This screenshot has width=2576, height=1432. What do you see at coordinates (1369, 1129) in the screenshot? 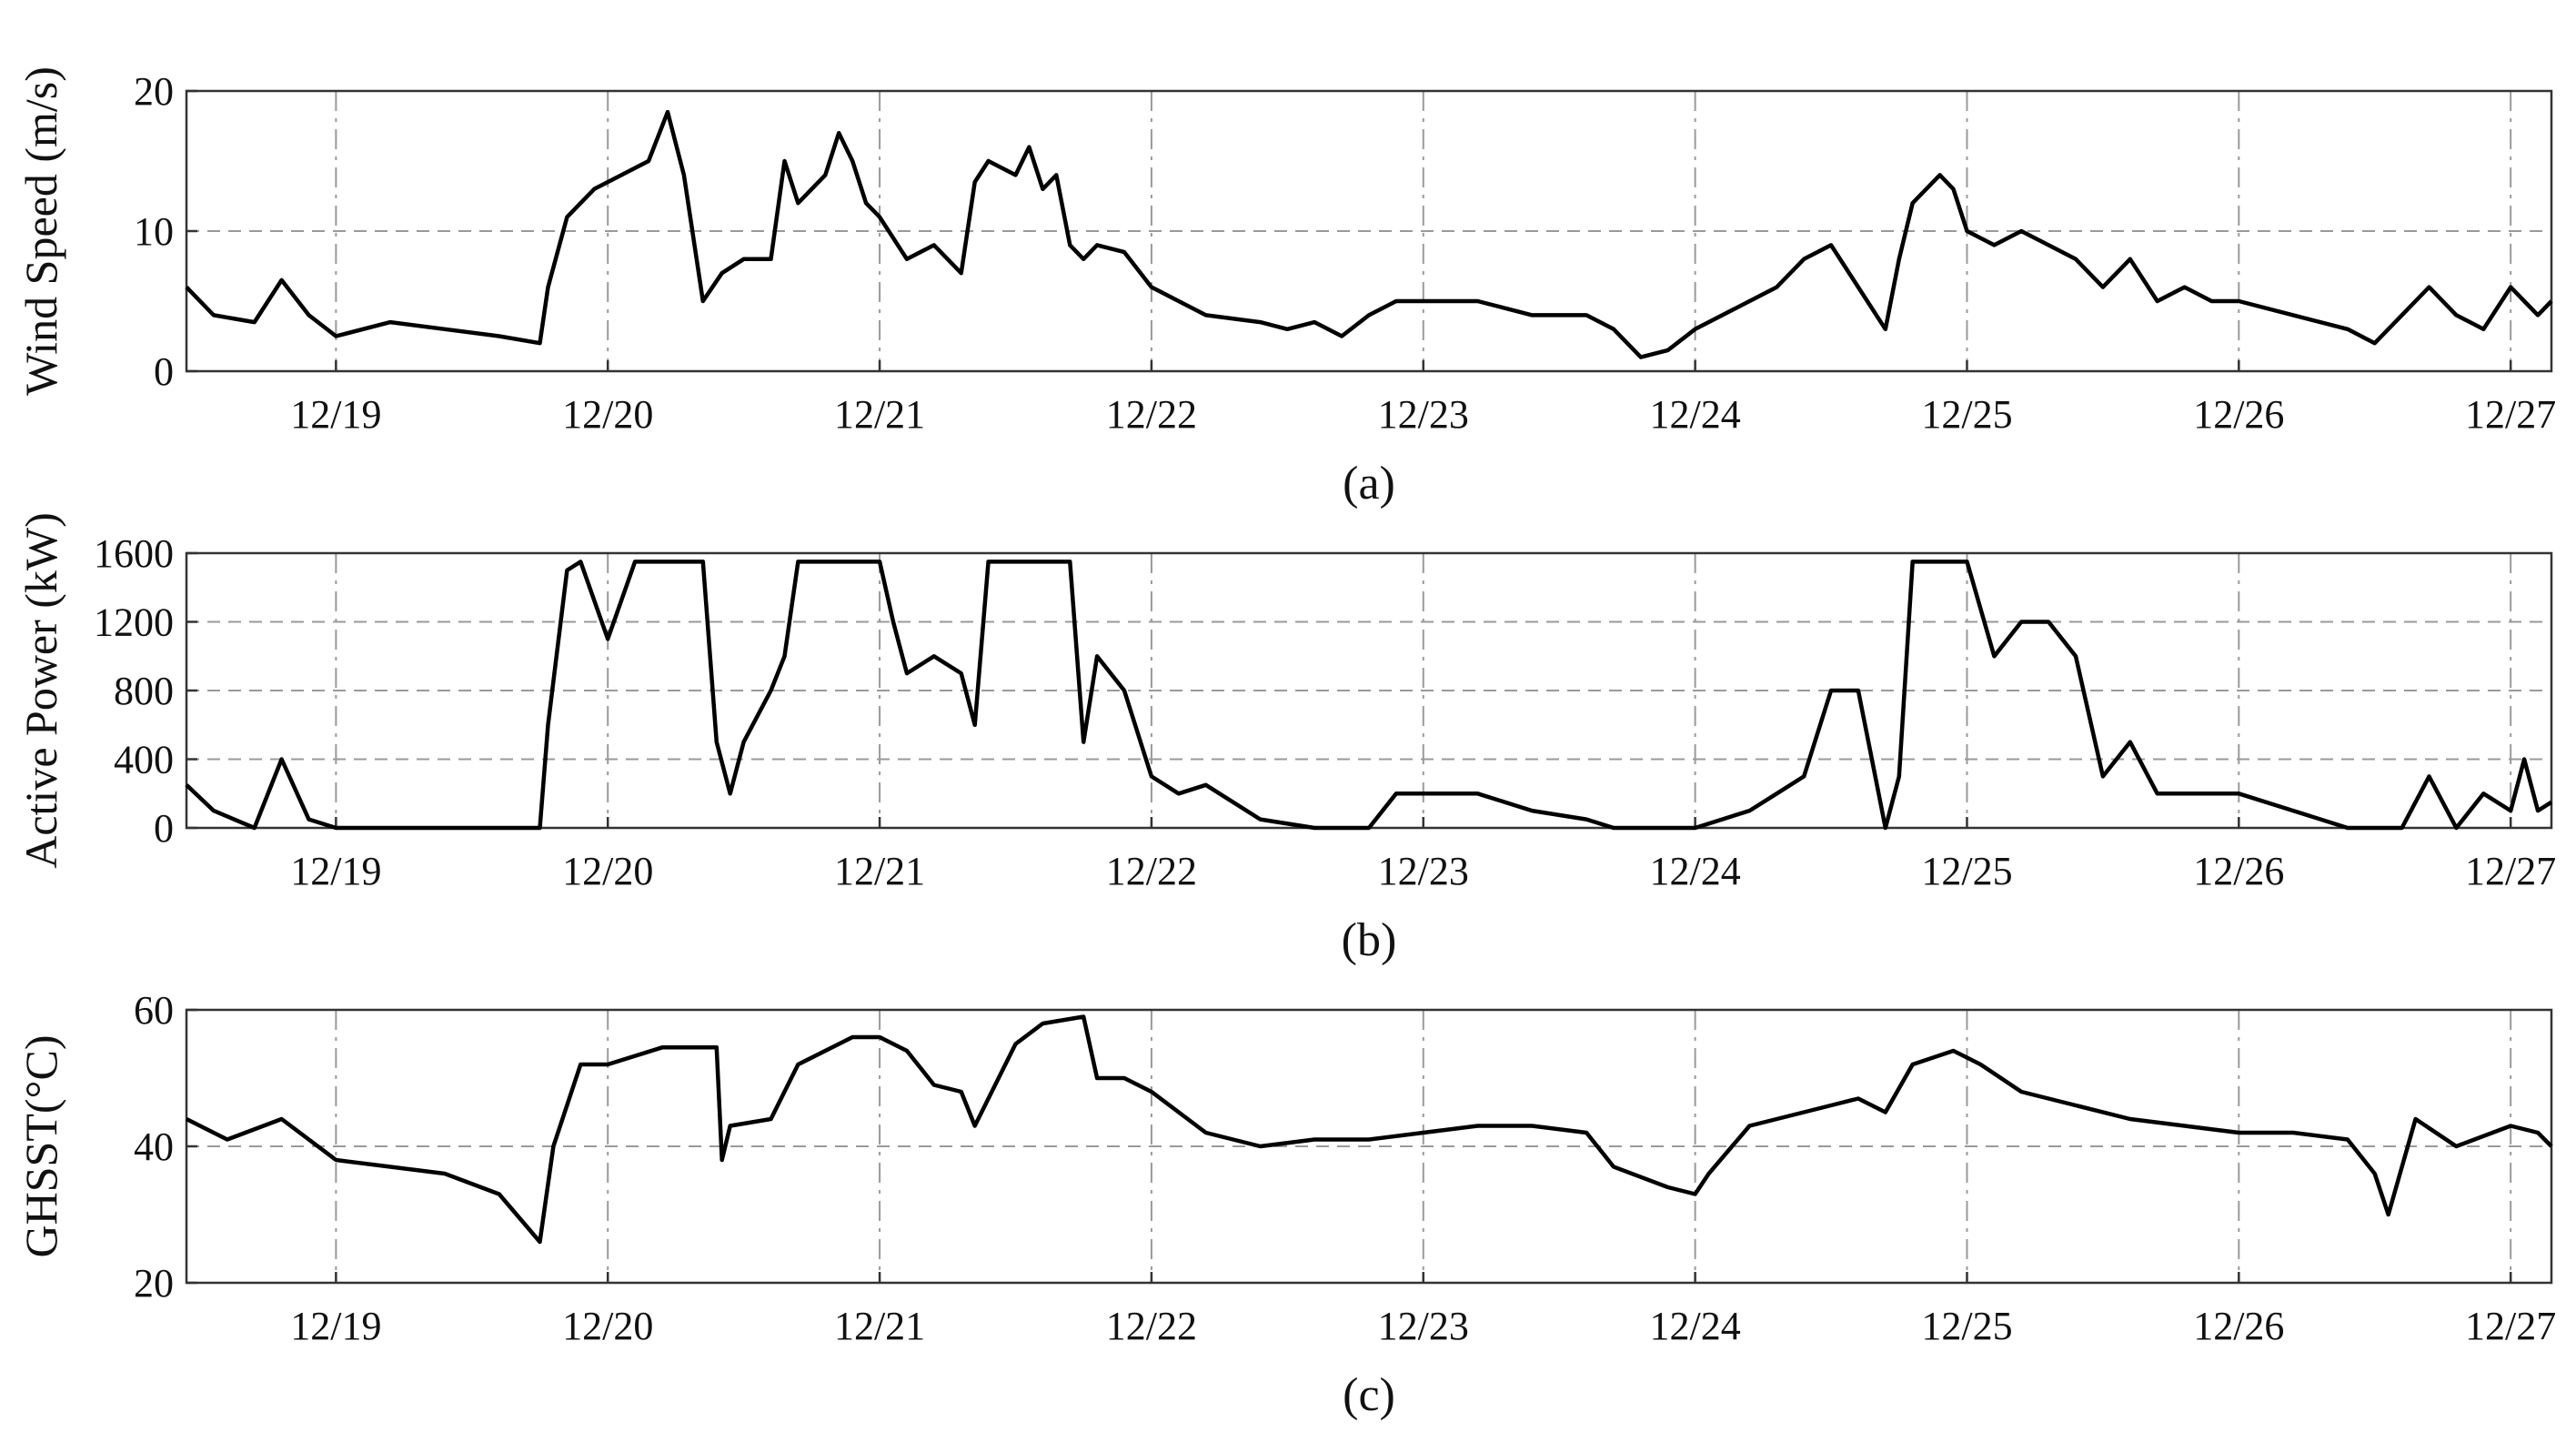
I see `series-line` at bounding box center [1369, 1129].